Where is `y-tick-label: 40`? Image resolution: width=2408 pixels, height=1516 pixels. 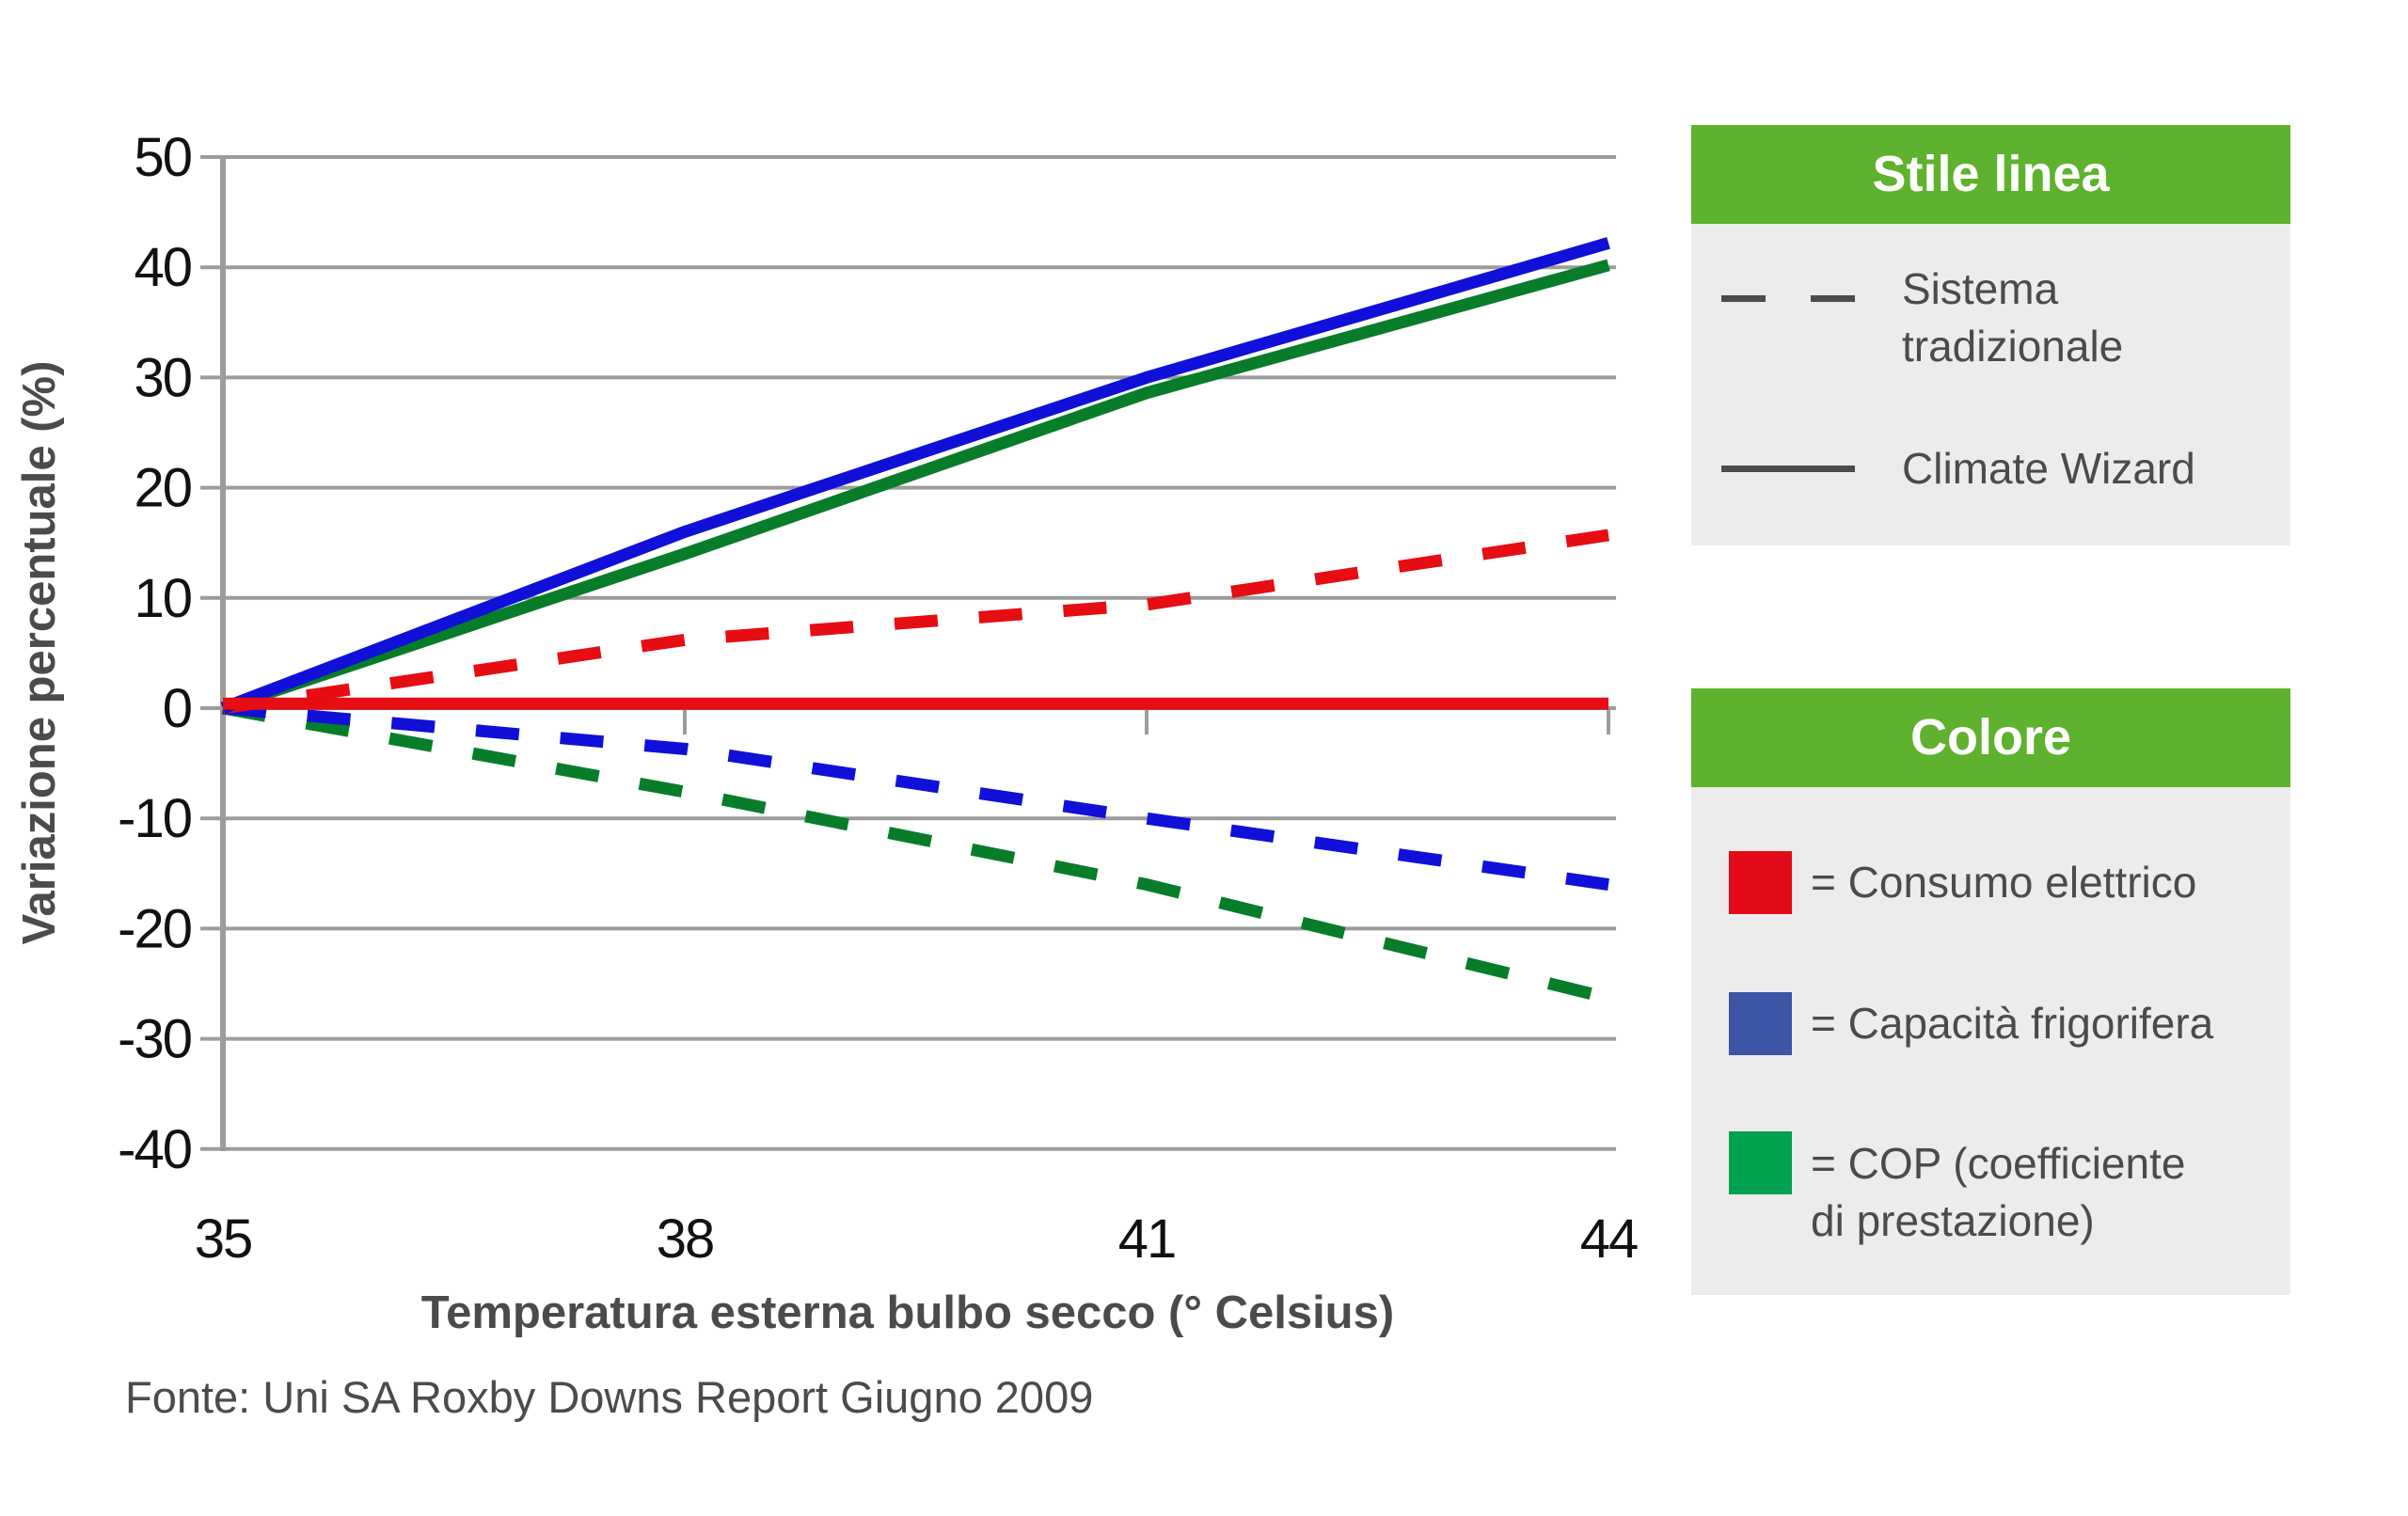
y-tick-label: 40 is located at coordinates (163, 267).